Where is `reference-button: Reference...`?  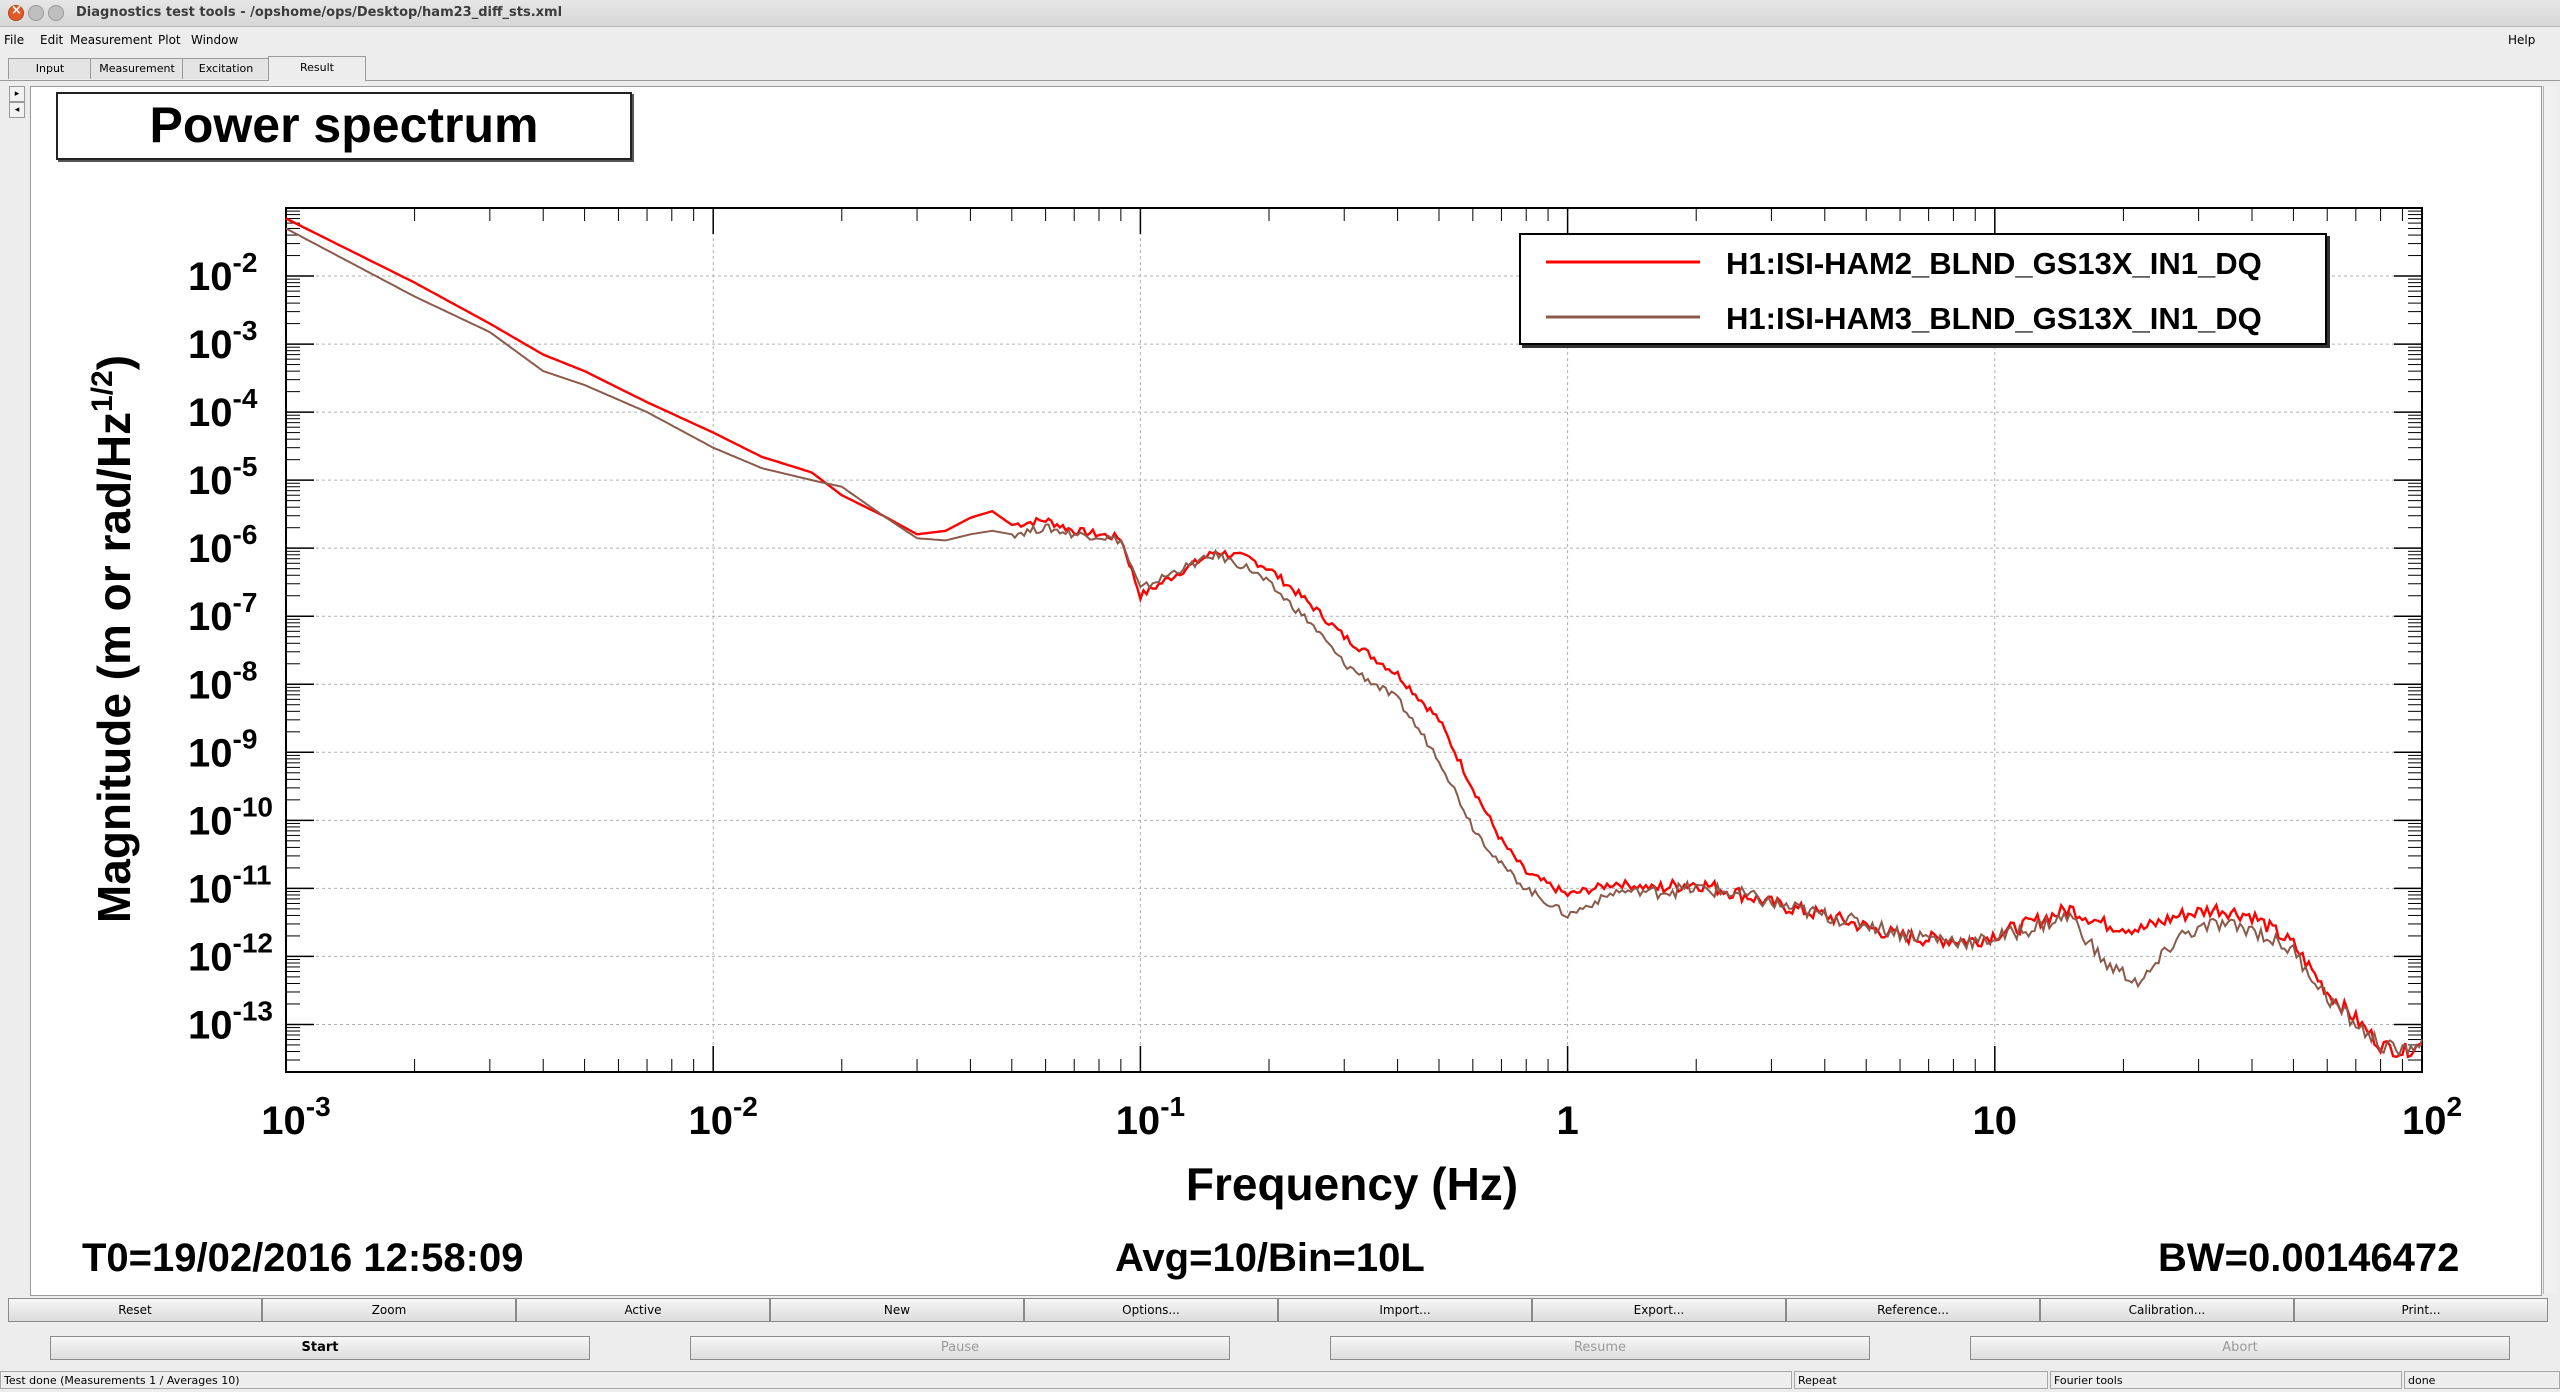 reference-button: Reference... is located at coordinates (1913, 1310).